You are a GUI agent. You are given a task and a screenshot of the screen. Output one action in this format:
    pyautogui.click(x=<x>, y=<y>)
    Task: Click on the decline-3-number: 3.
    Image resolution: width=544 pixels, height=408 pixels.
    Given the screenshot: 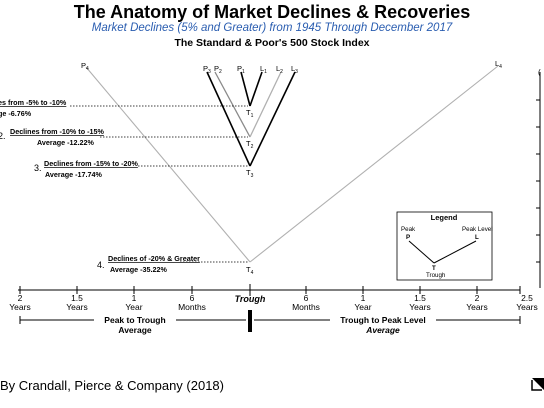 What is the action you would take?
    pyautogui.click(x=38, y=168)
    